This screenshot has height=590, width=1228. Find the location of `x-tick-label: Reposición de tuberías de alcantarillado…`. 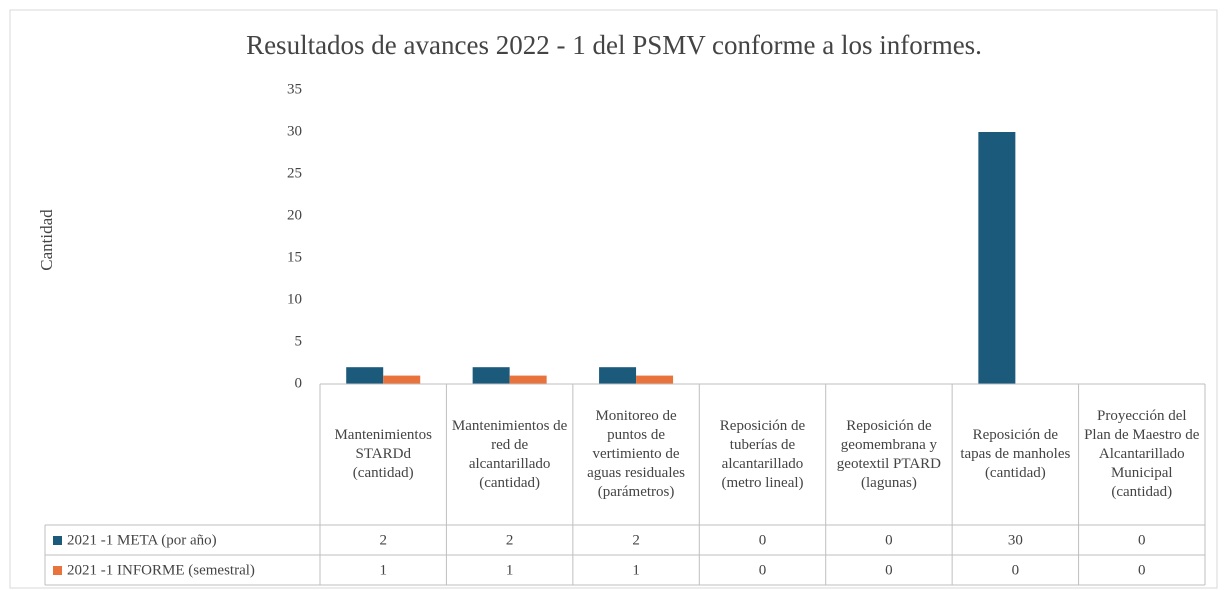

x-tick-label: Reposición de tuberías de alcantarillado… is located at coordinates (762, 454).